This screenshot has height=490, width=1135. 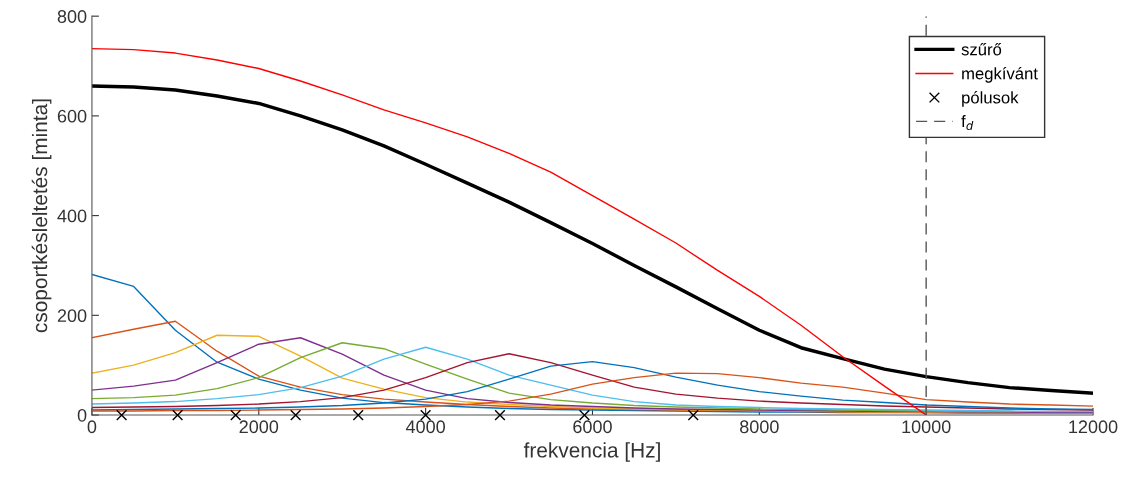 I want to click on x-tick-label: 0, so click(x=92, y=427).